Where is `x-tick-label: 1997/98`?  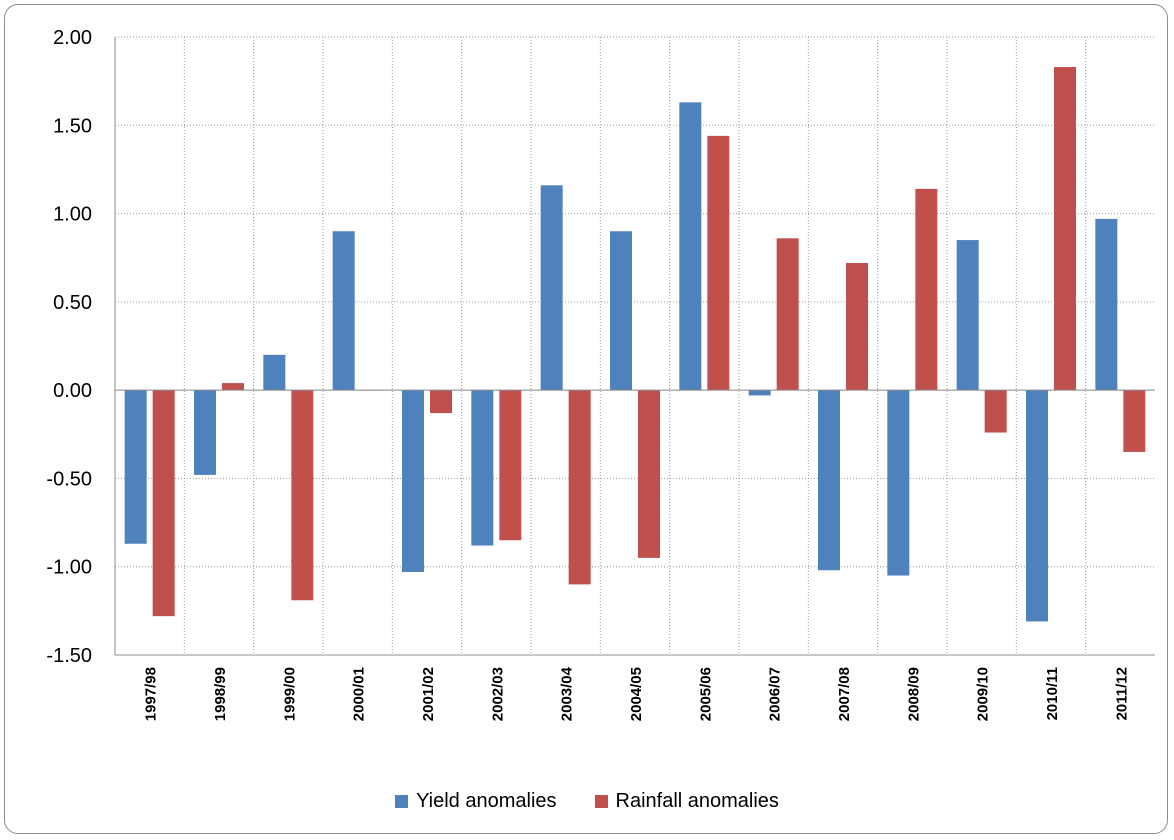 x-tick-label: 1997/98 is located at coordinates (151, 694).